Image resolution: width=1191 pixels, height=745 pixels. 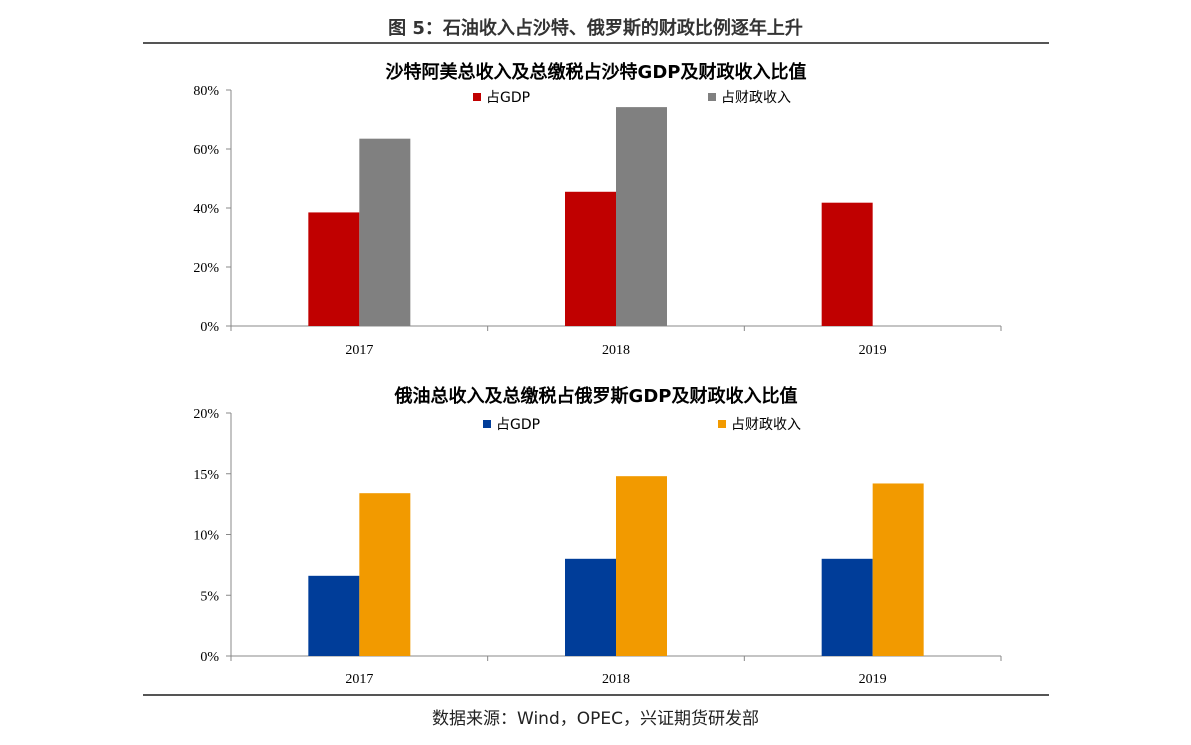 I want to click on top-divider, so click(x=596, y=43).